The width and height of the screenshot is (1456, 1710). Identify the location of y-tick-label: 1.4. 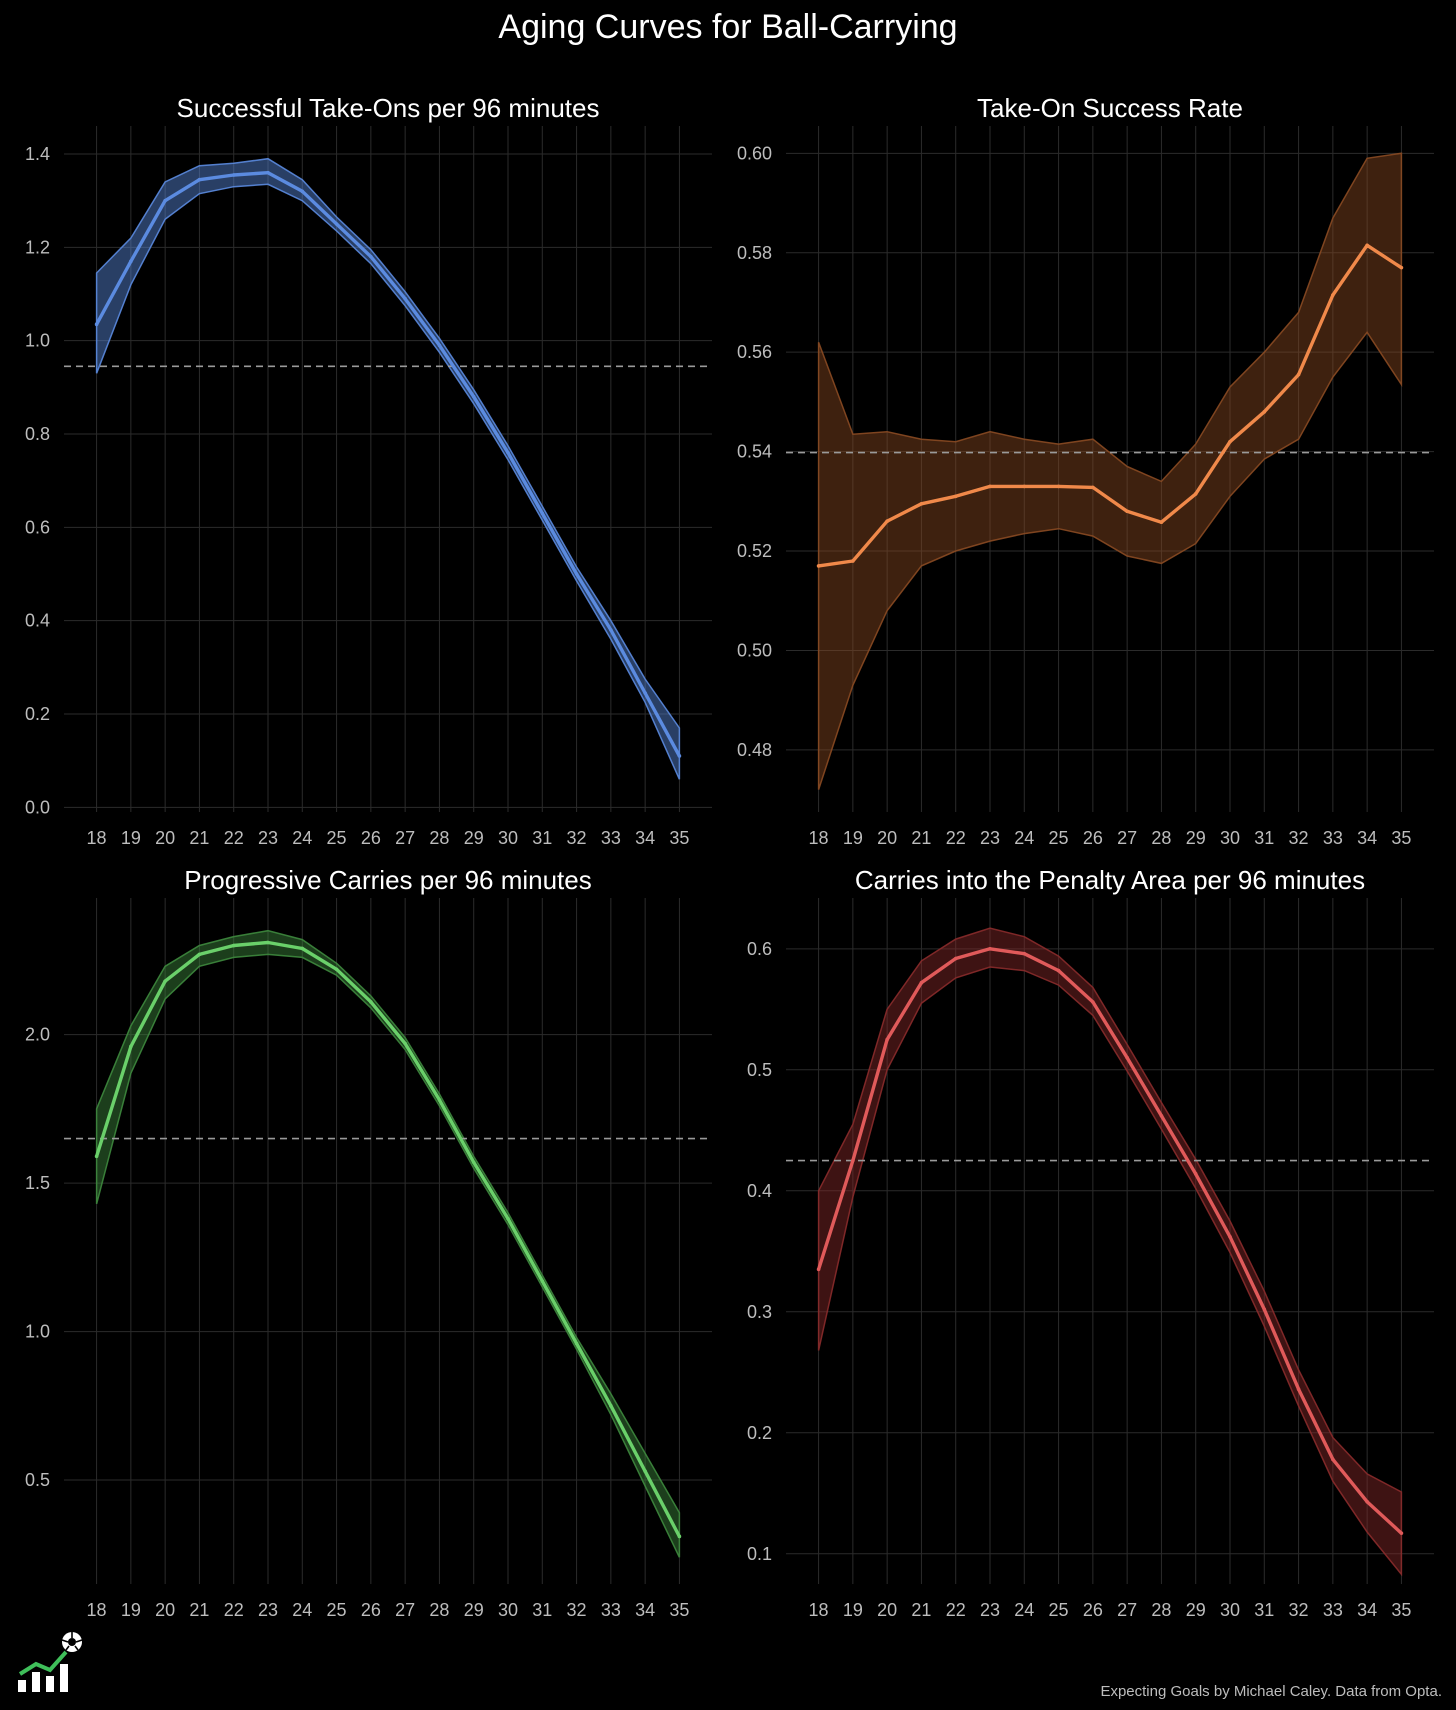
(37, 154).